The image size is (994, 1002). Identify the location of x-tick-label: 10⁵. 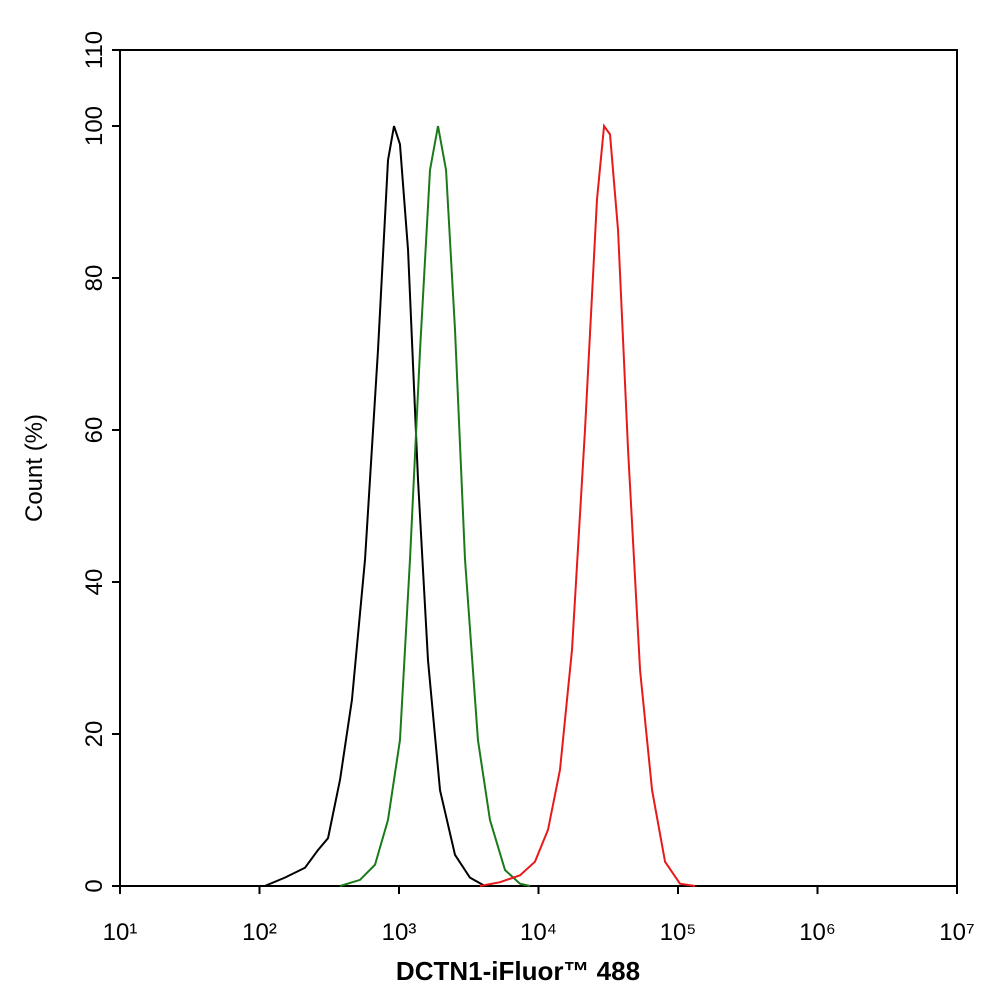
(678, 932).